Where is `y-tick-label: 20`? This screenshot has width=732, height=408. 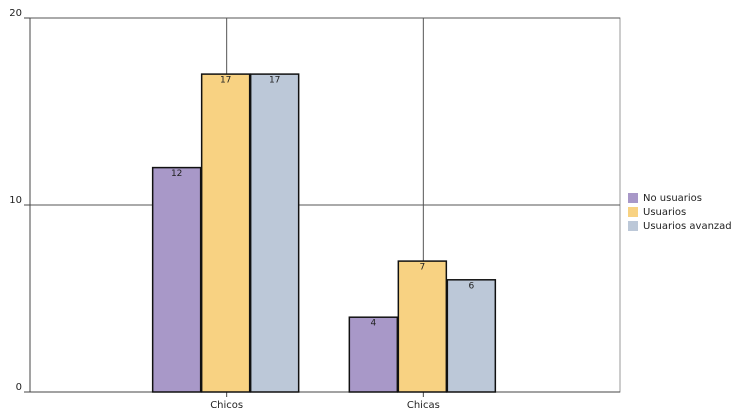 y-tick-label: 20 is located at coordinates (15, 13).